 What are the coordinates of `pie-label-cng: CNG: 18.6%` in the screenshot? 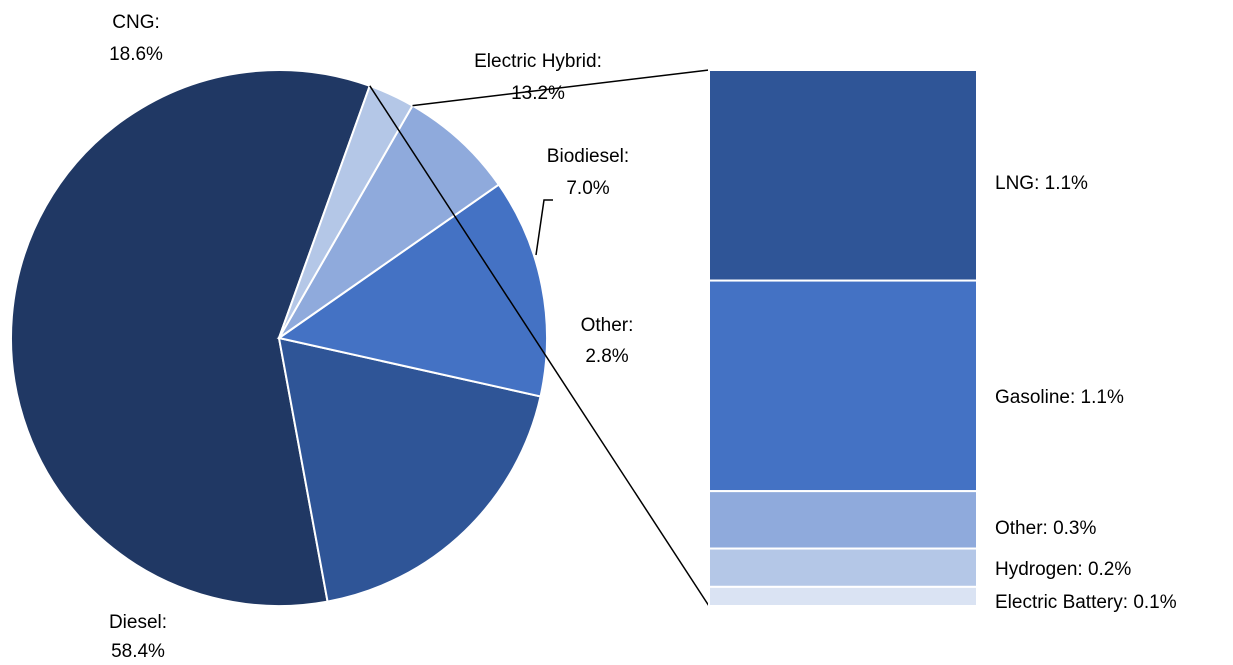 It's located at (136, 38).